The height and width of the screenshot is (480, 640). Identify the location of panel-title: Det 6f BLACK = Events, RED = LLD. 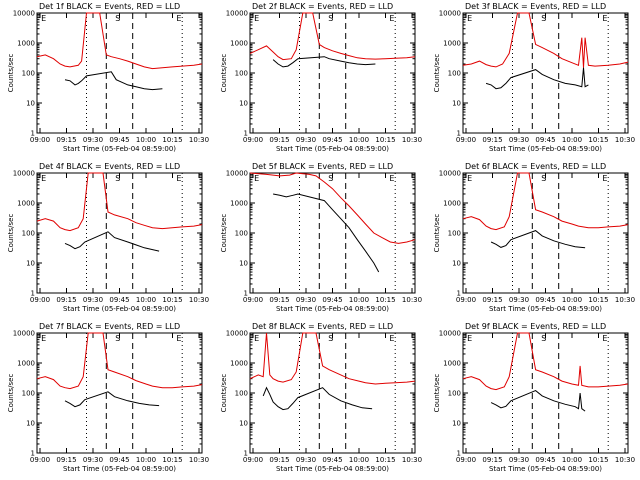
(535, 166).